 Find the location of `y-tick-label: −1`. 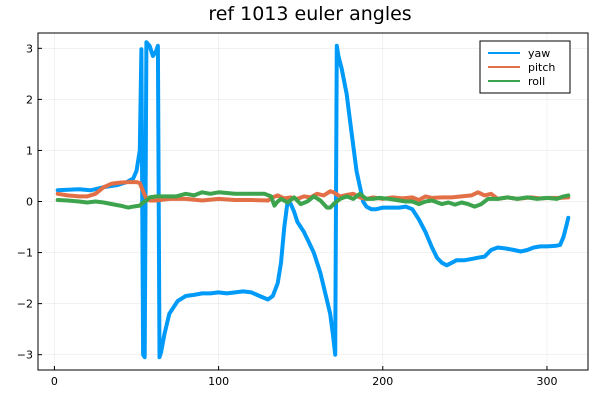

y-tick-label: −1 is located at coordinates (25, 253).